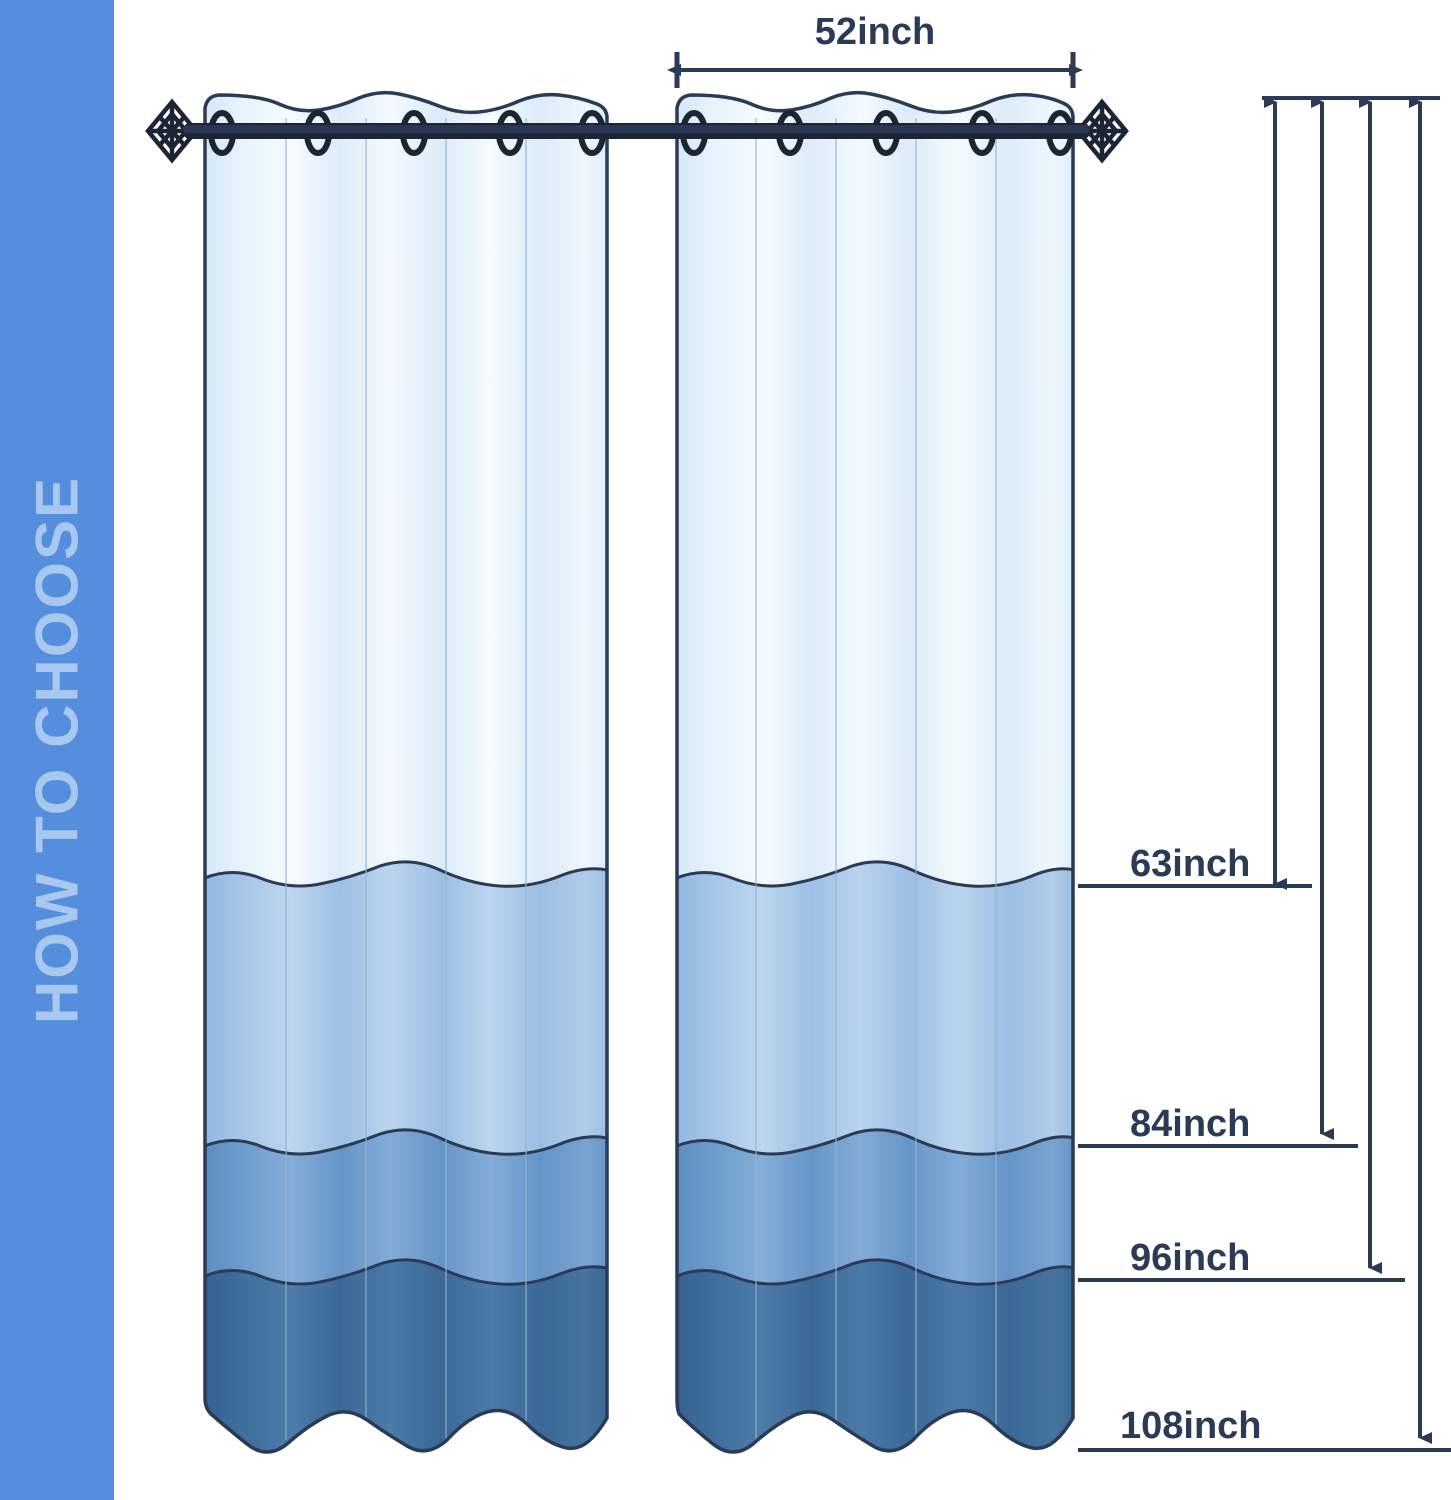  What do you see at coordinates (1190, 1258) in the screenshot?
I see `length-label-96: 96inch` at bounding box center [1190, 1258].